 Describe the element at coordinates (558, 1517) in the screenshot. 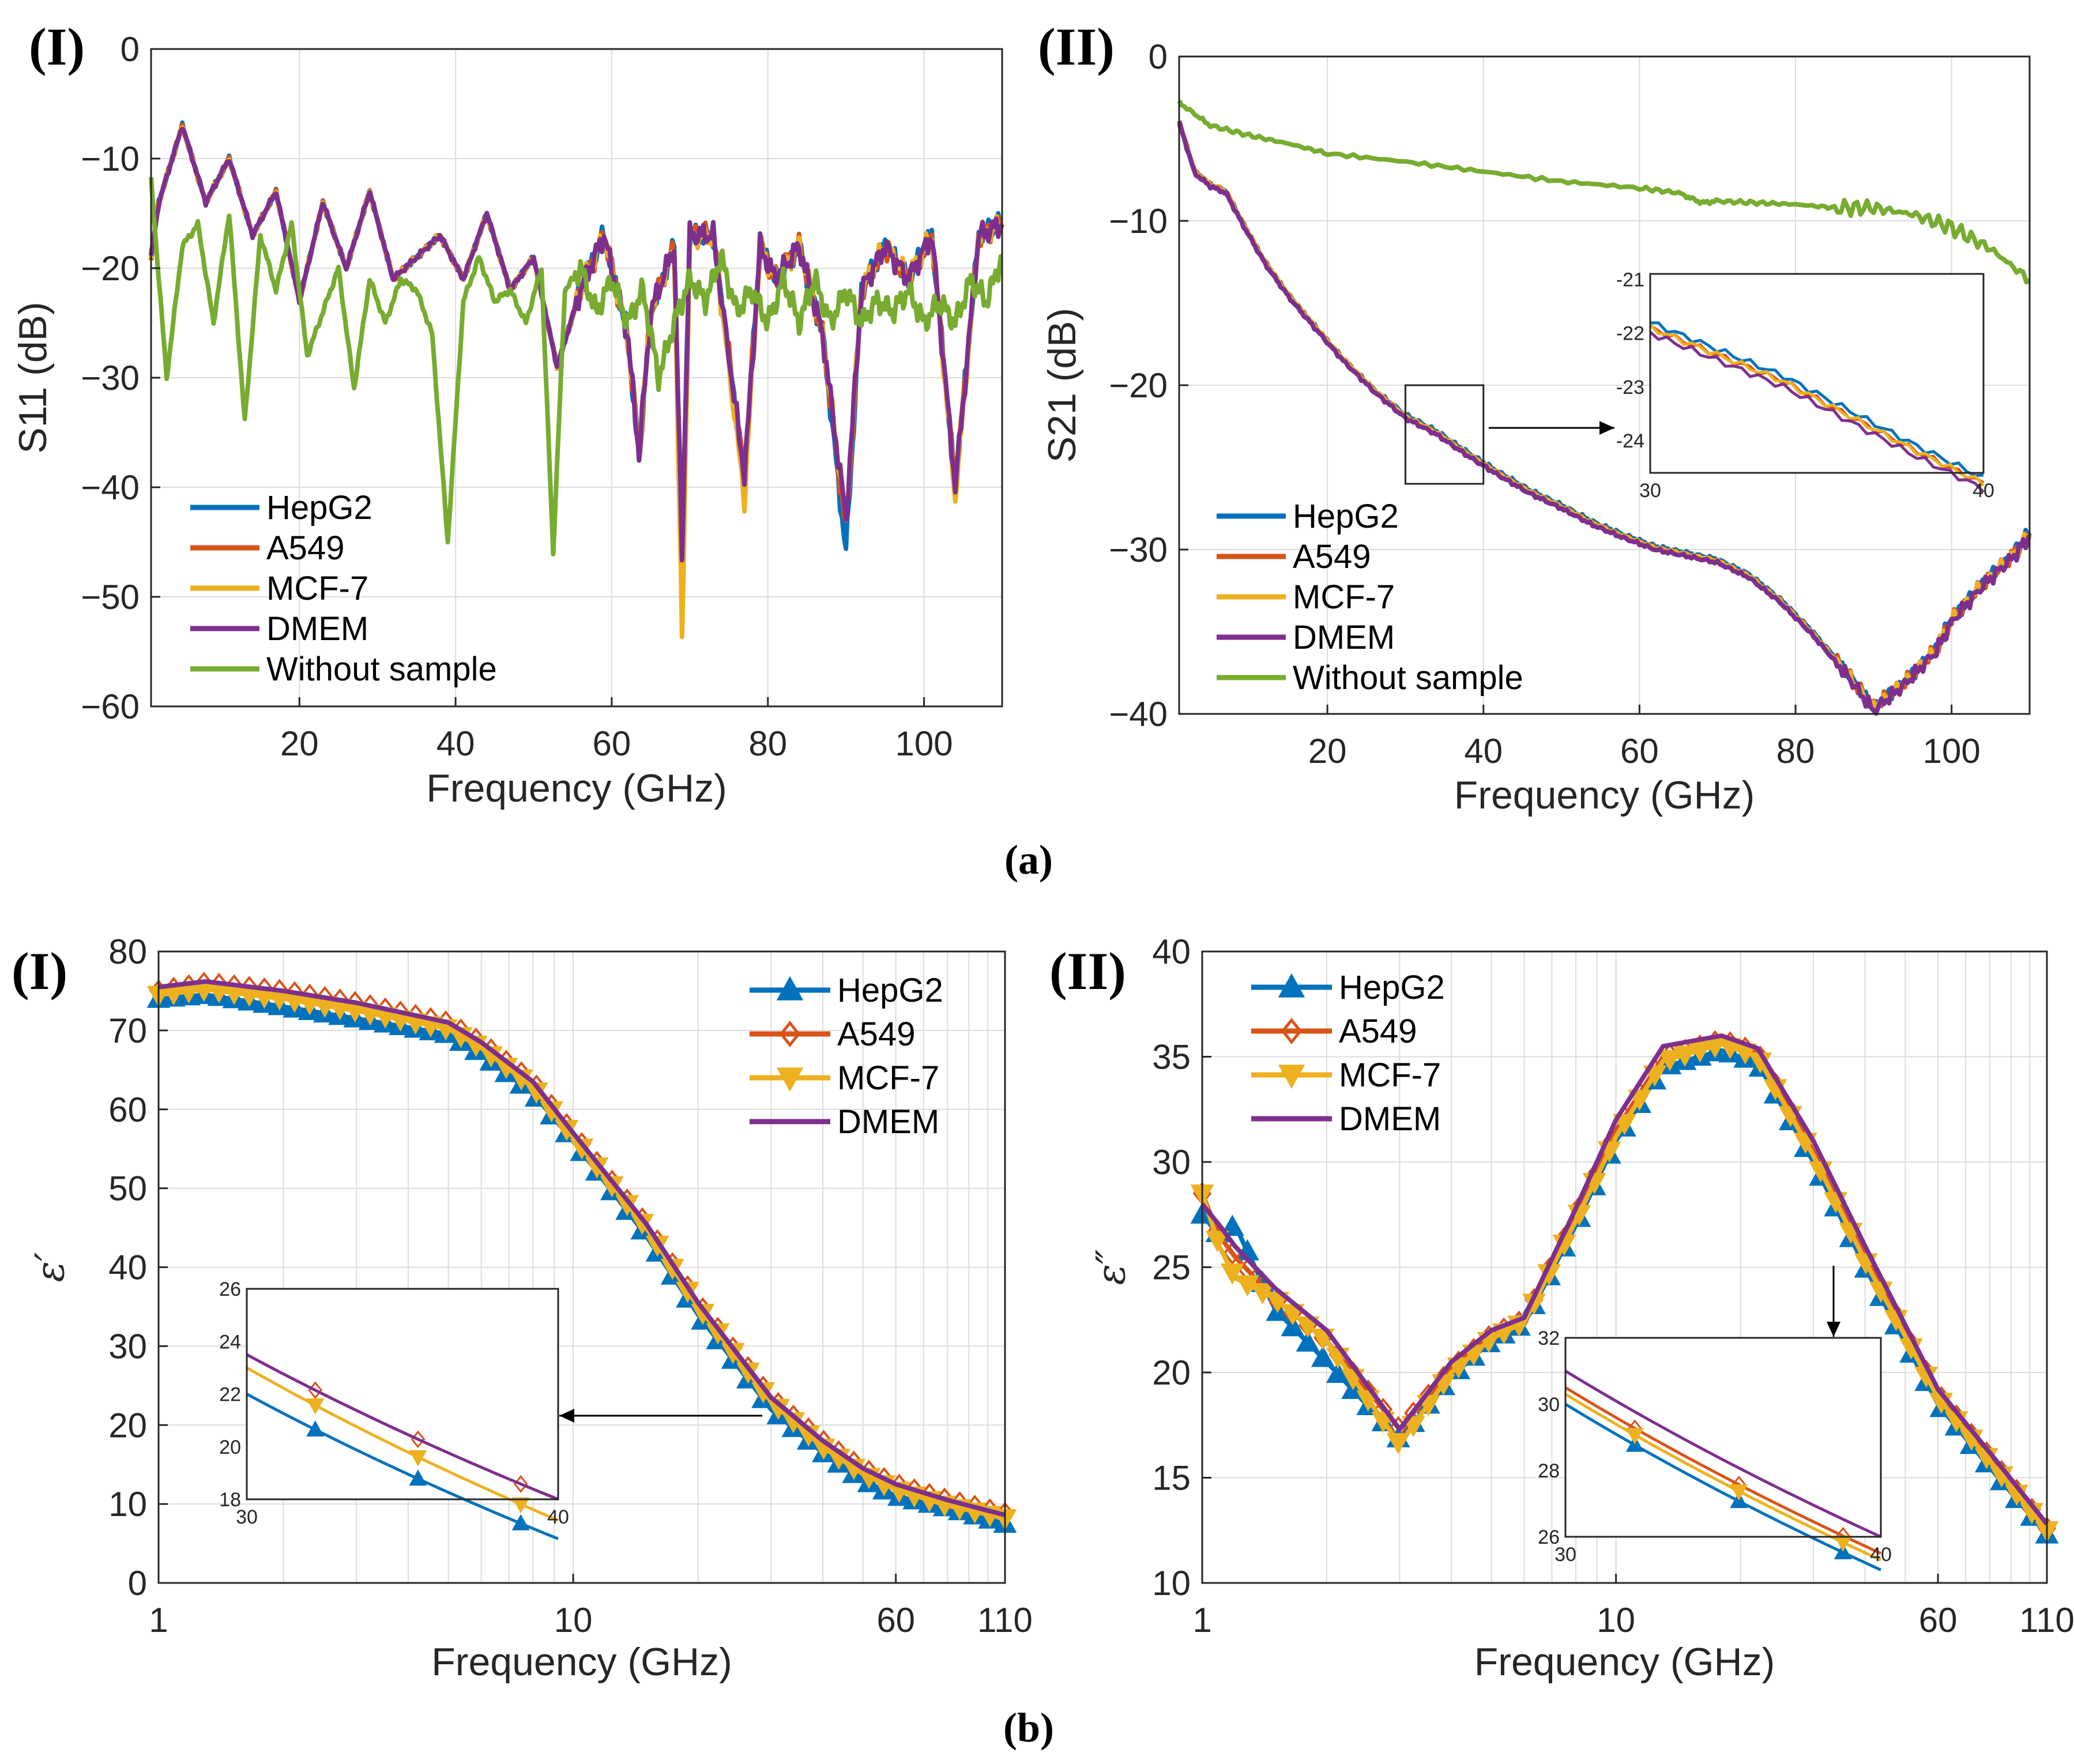

I see `inset-x-tick-label: 40` at that location.